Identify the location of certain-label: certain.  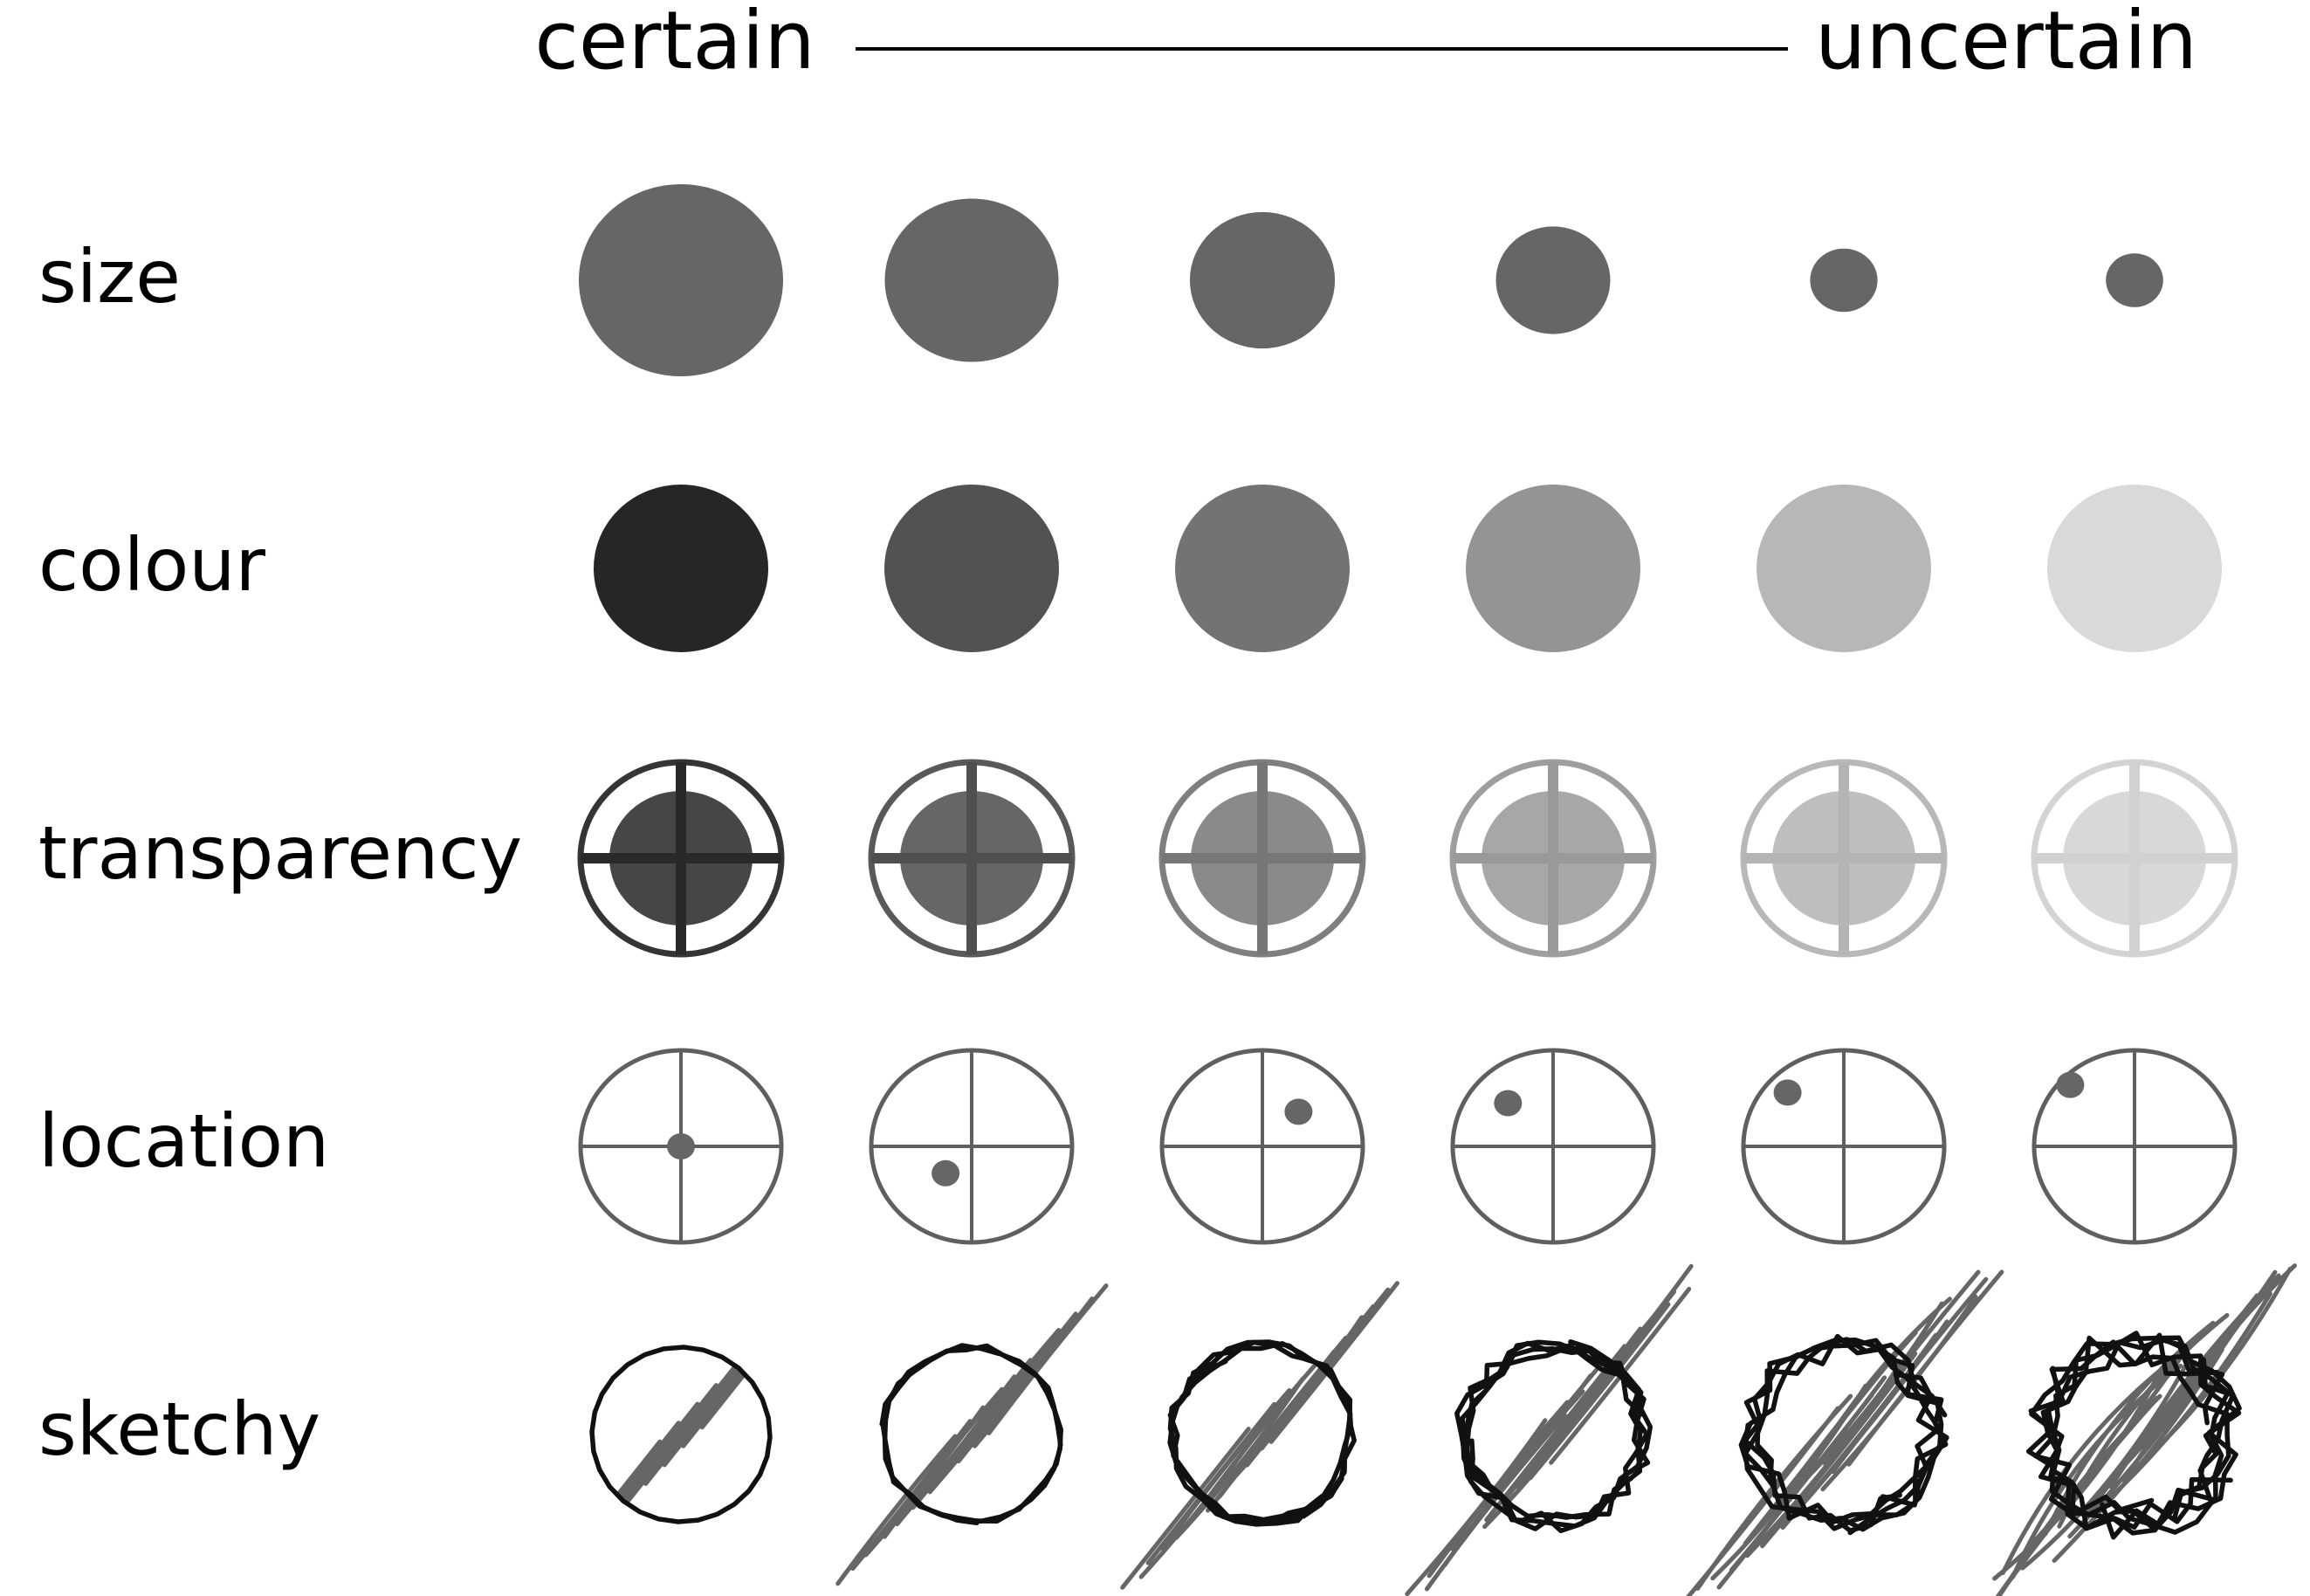
(674, 44).